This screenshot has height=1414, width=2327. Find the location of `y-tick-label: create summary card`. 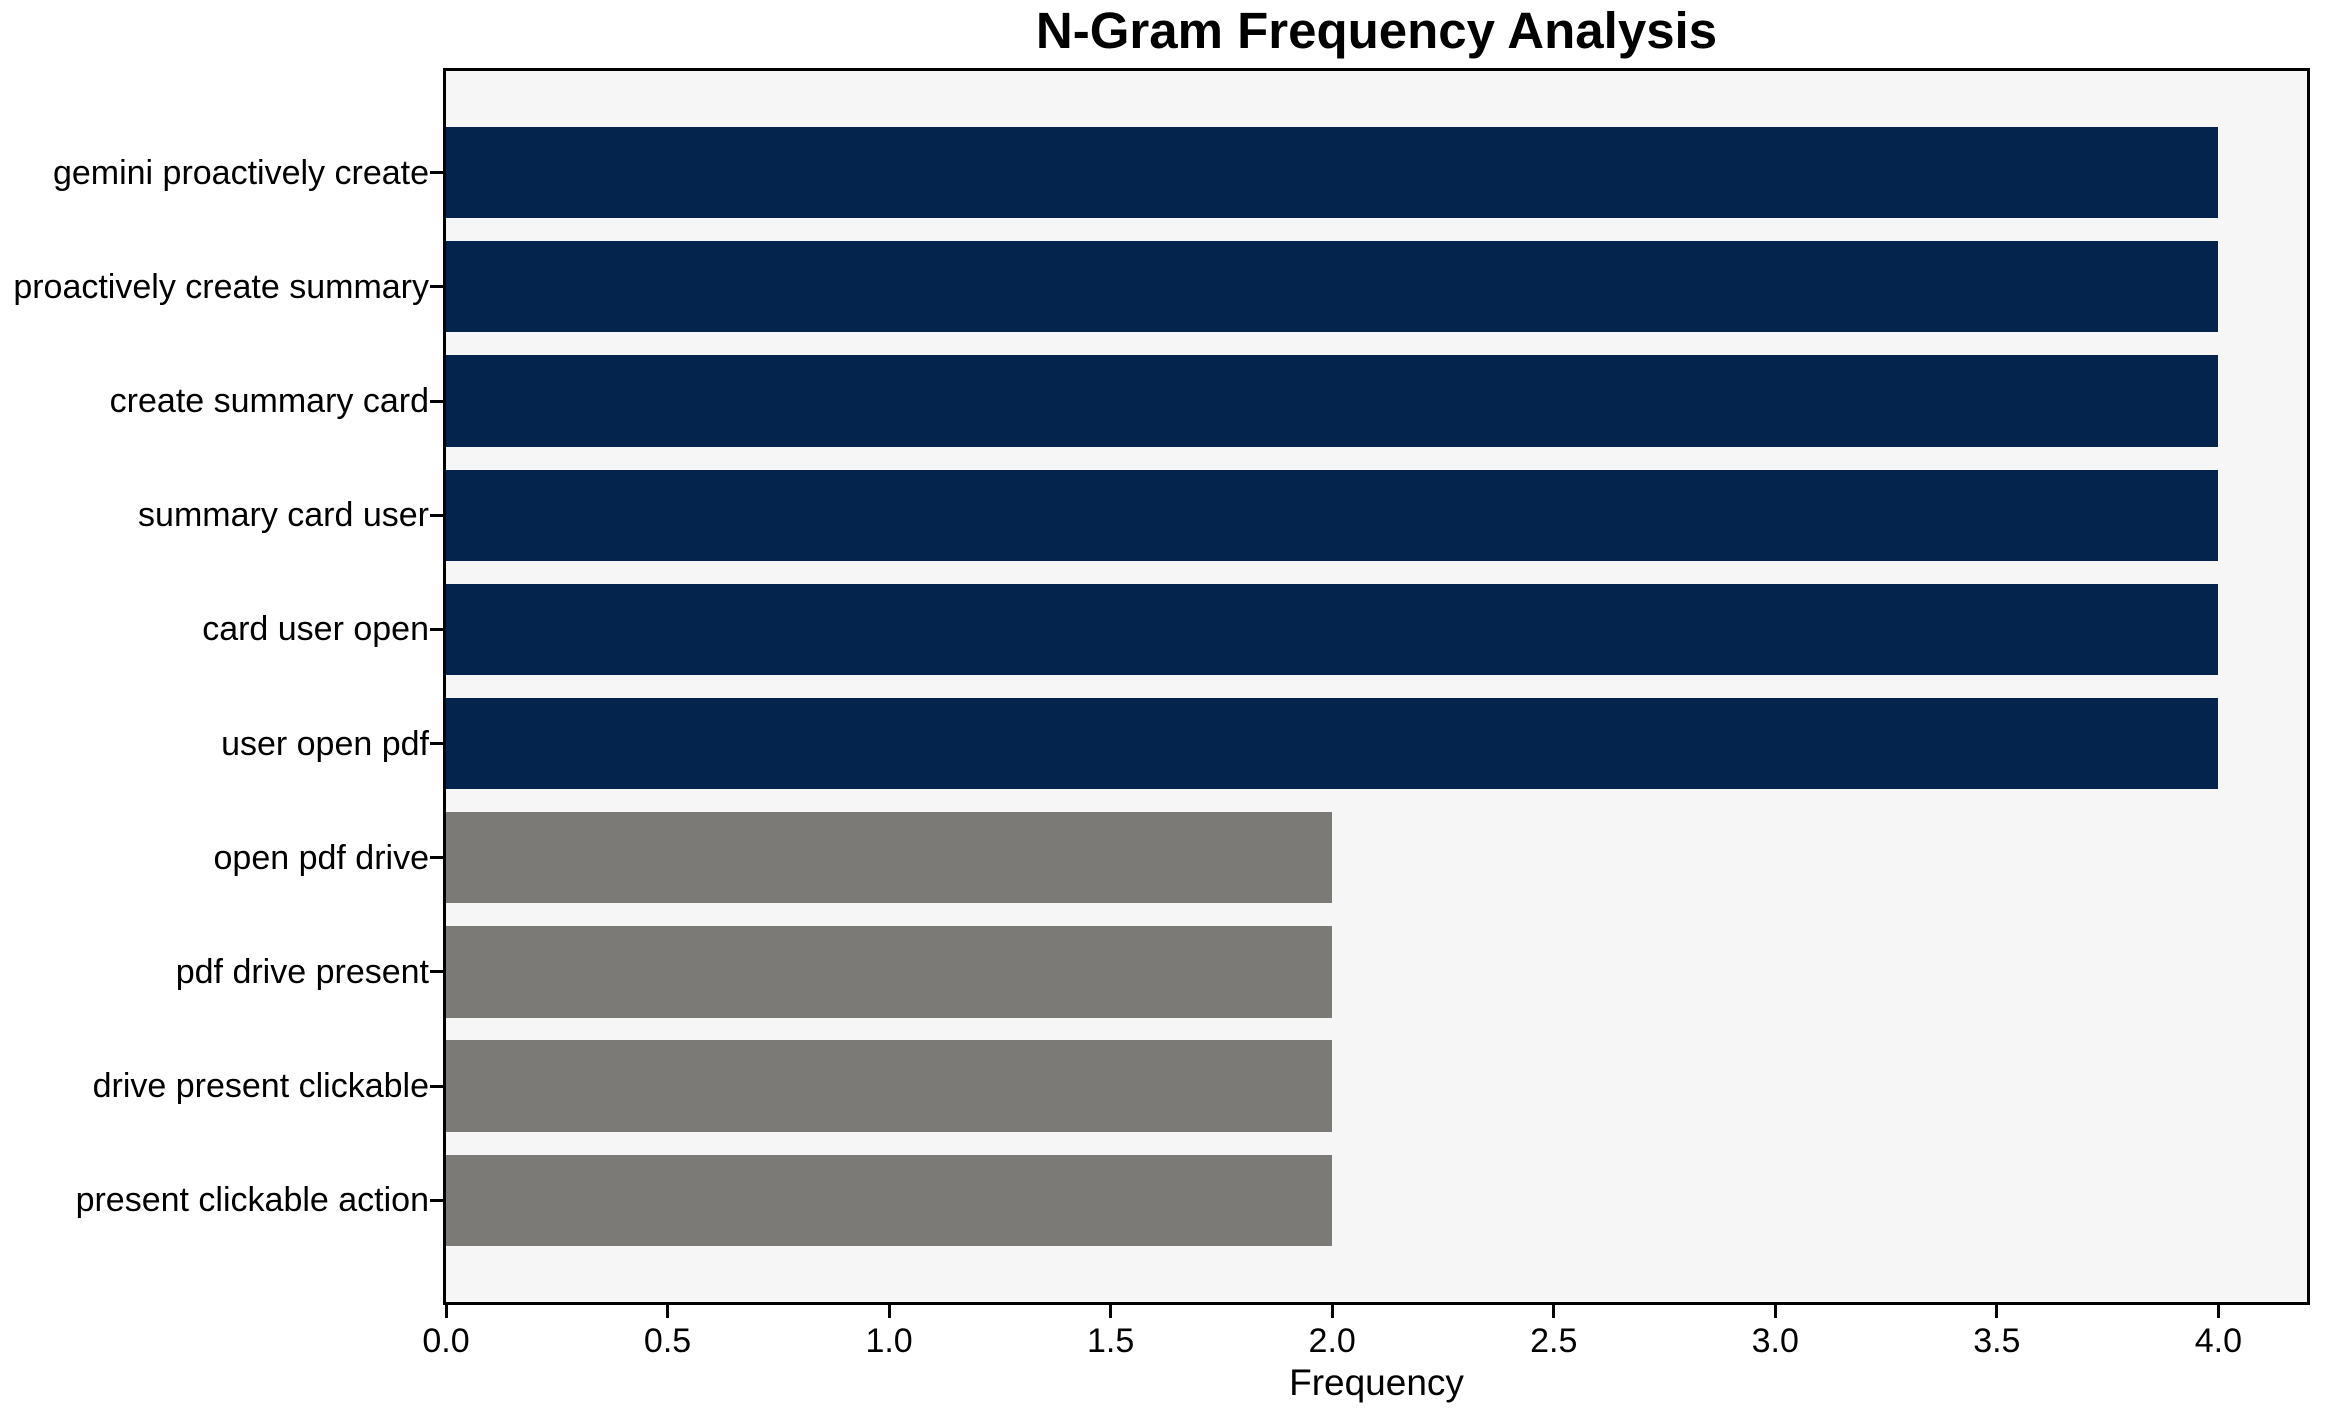

y-tick-label: create summary card is located at coordinates (269, 401).